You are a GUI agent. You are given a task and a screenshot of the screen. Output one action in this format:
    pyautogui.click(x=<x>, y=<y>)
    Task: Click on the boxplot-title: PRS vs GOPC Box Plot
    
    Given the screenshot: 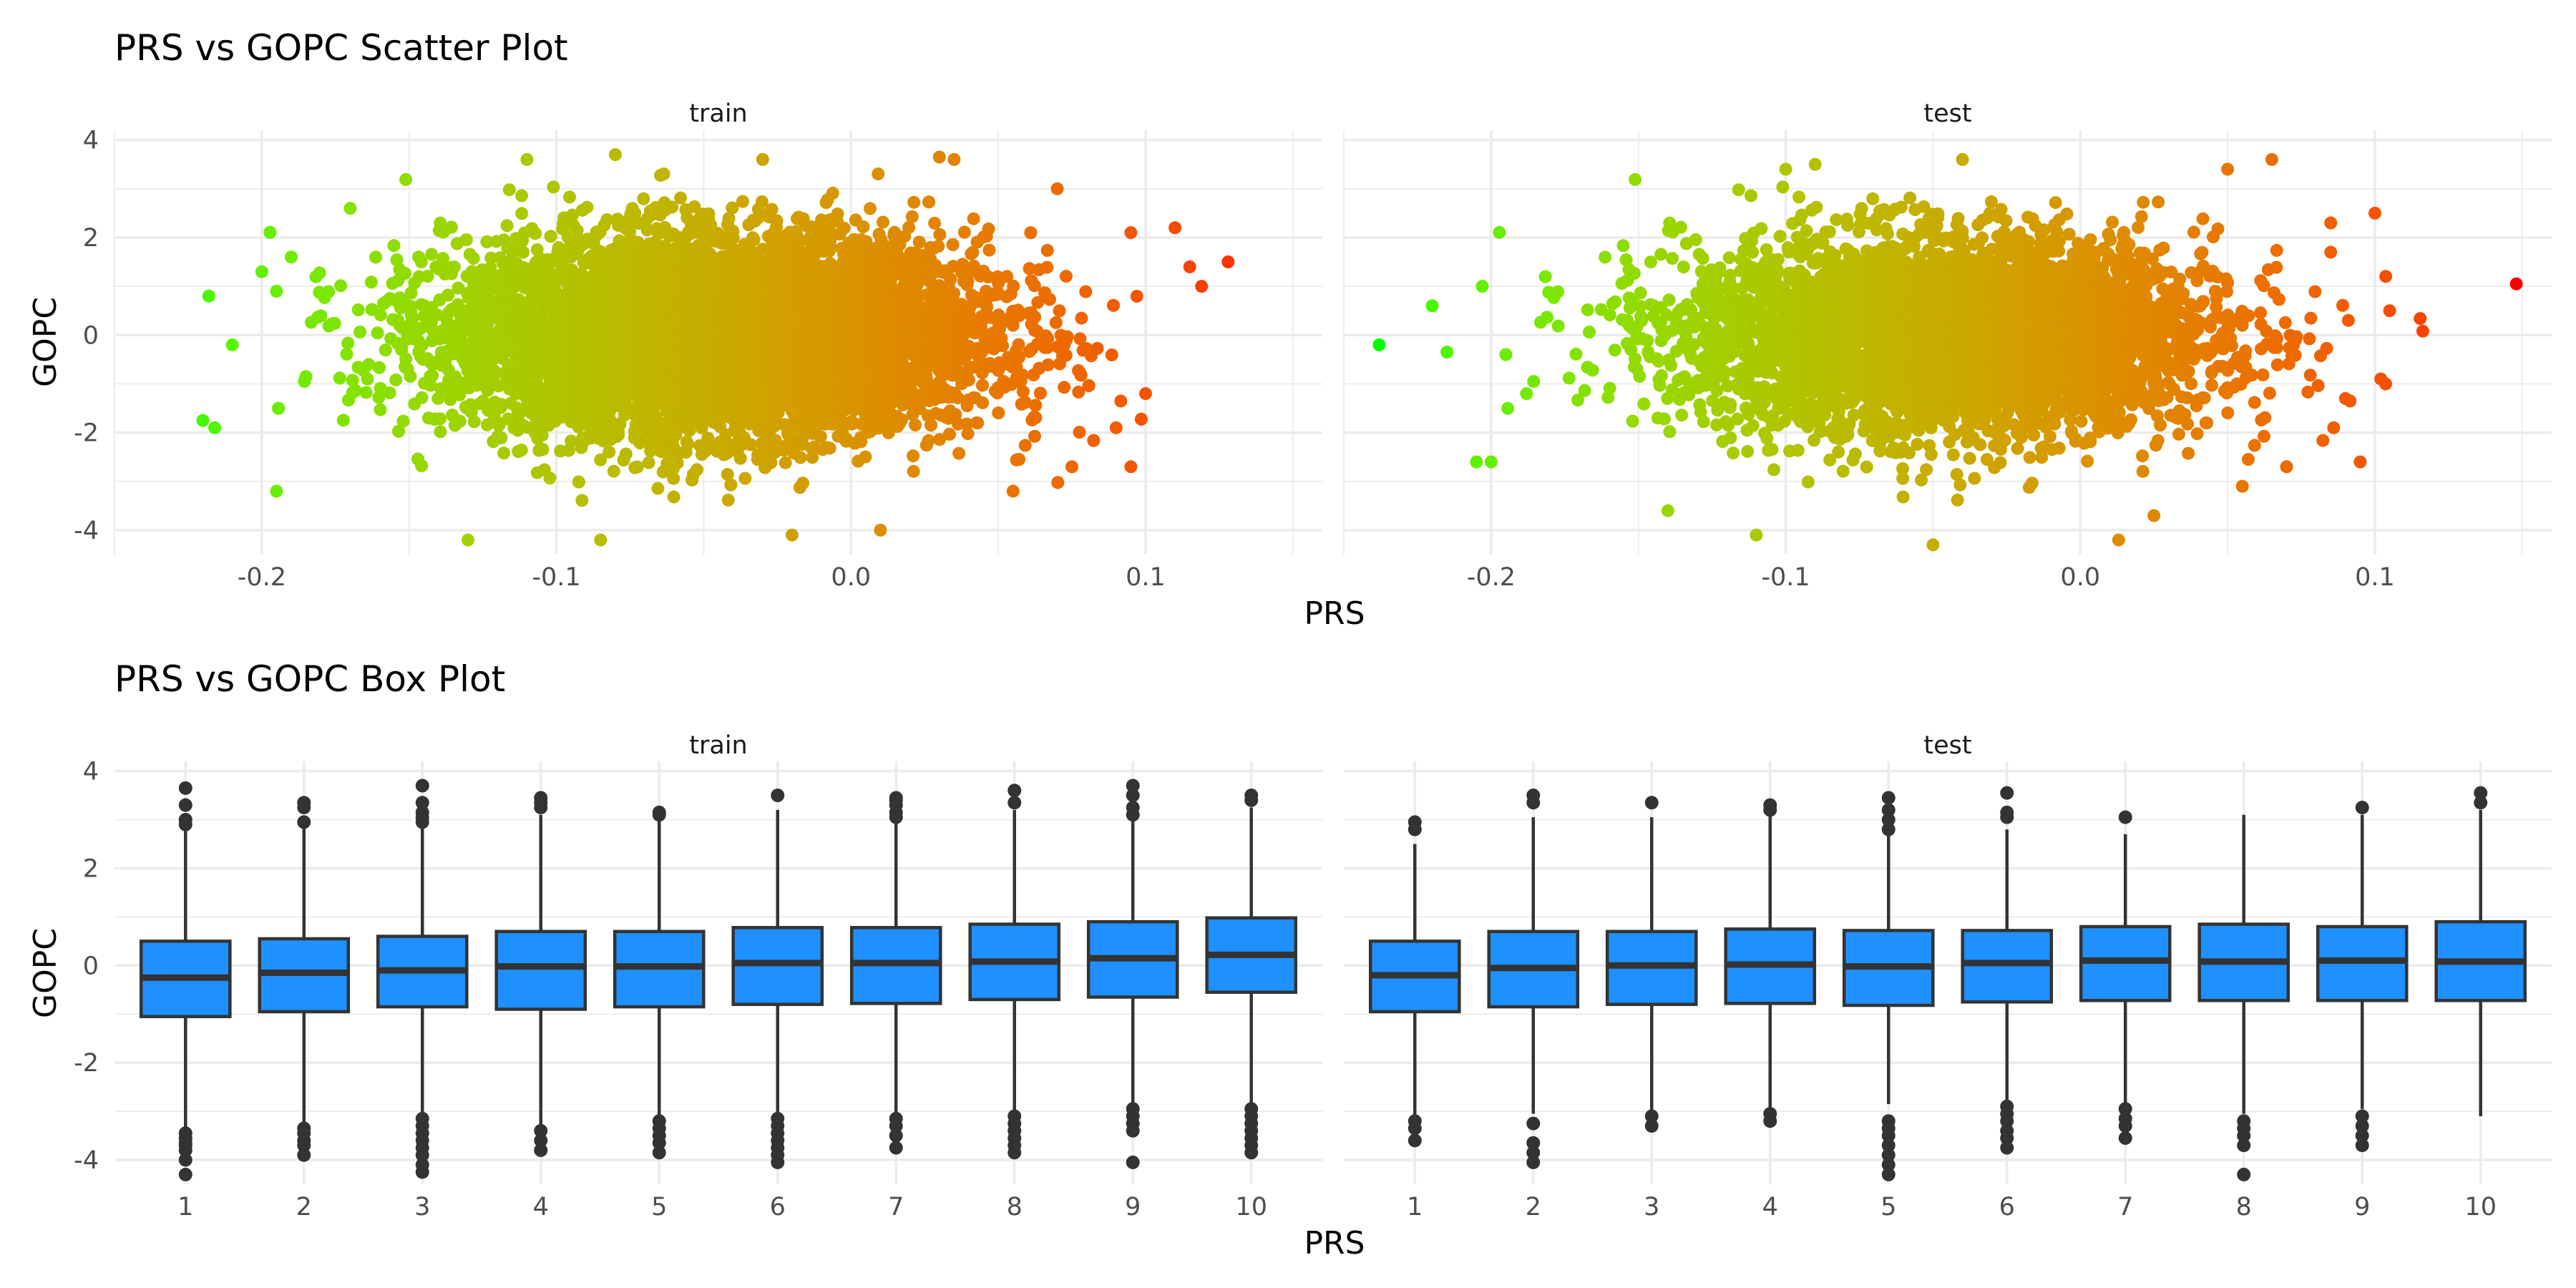 What is the action you would take?
    pyautogui.click(x=309, y=679)
    